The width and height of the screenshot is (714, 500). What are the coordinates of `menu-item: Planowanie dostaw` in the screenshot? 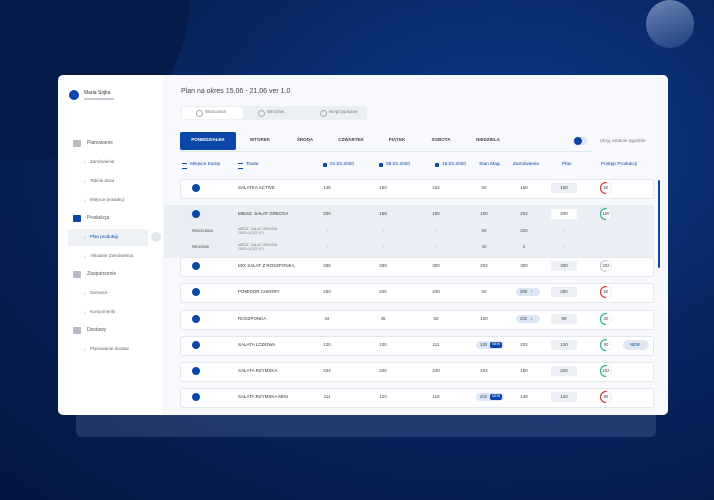 It's located at (109, 348).